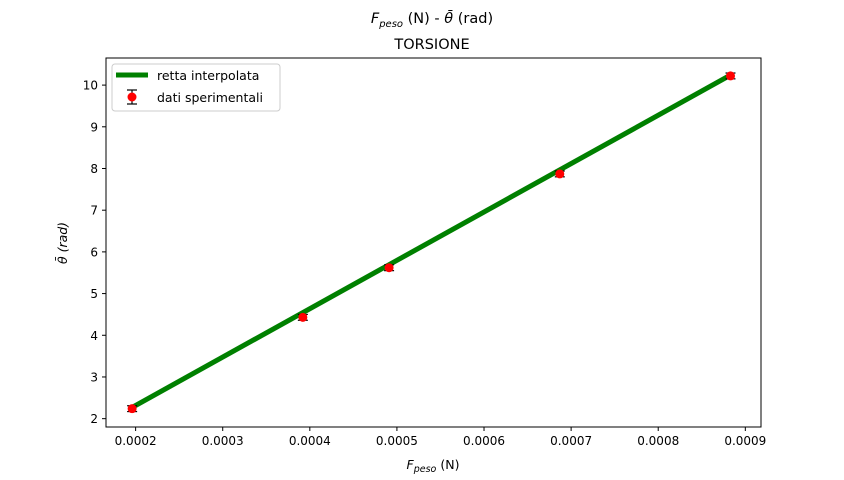 This screenshot has width=844, height=480. I want to click on y-tick-label: 4, so click(94, 336).